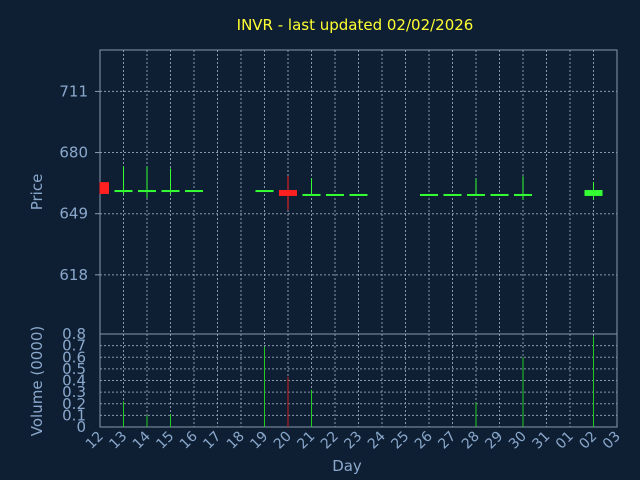  I want to click on x-tick-label: 14, so click(142, 440).